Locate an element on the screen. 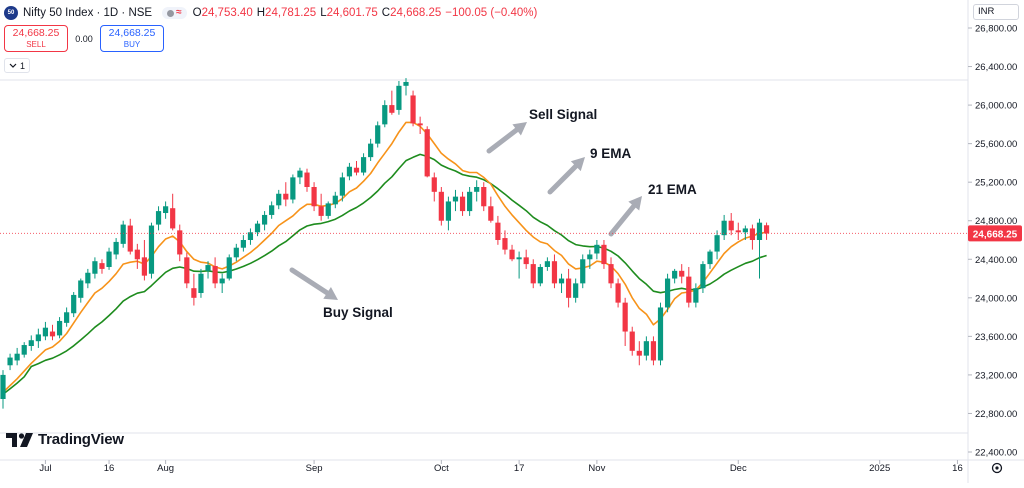  symbol-logo-icon: 50 is located at coordinates (11, 13).